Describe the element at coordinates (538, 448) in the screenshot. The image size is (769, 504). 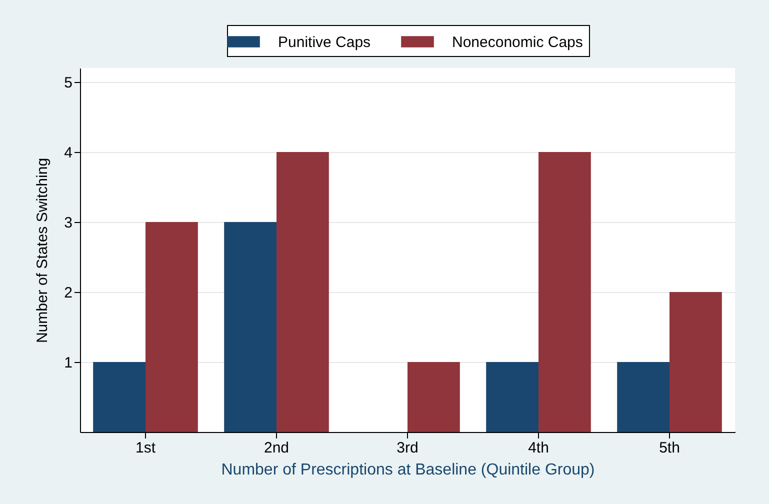
I see `x-tick-label: 4th` at that location.